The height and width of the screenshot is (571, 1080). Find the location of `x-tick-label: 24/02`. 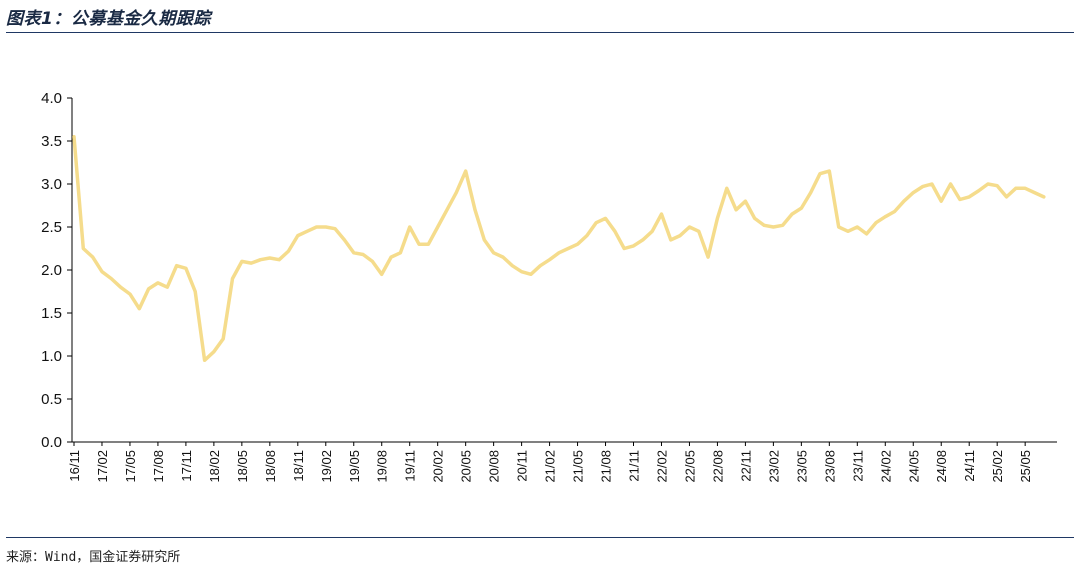

x-tick-label: 24/02 is located at coordinates (885, 466).